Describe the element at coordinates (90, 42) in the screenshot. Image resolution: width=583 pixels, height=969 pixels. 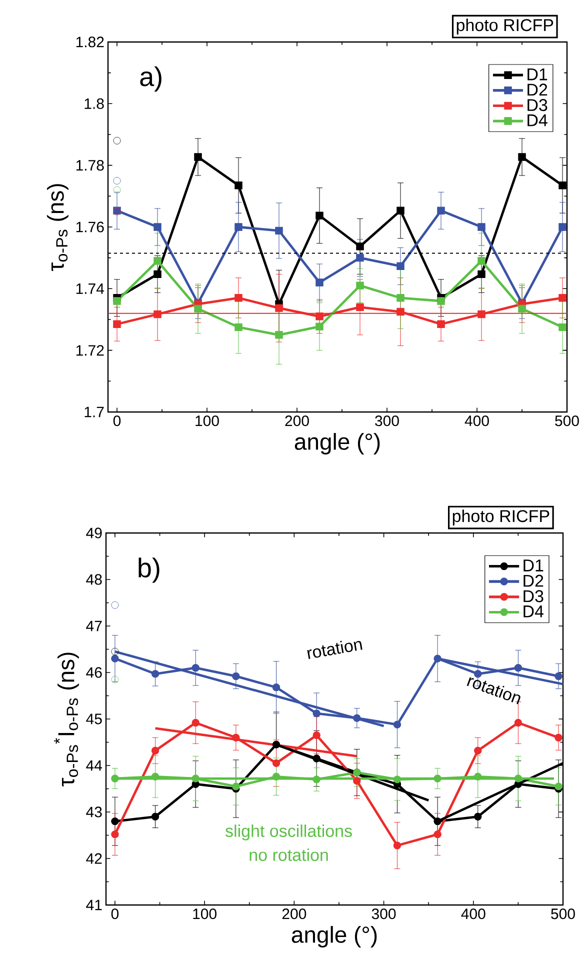
I see `y-tick-label: 1.82` at that location.